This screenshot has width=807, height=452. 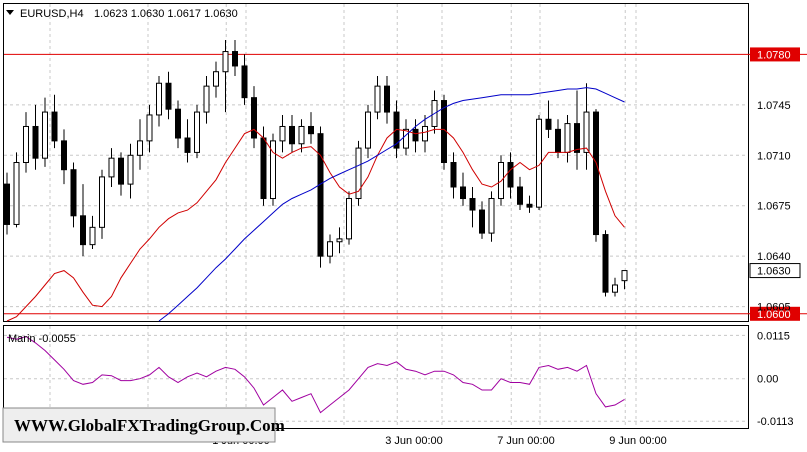 I want to click on y-tick-label: 1.0675, so click(x=774, y=207).